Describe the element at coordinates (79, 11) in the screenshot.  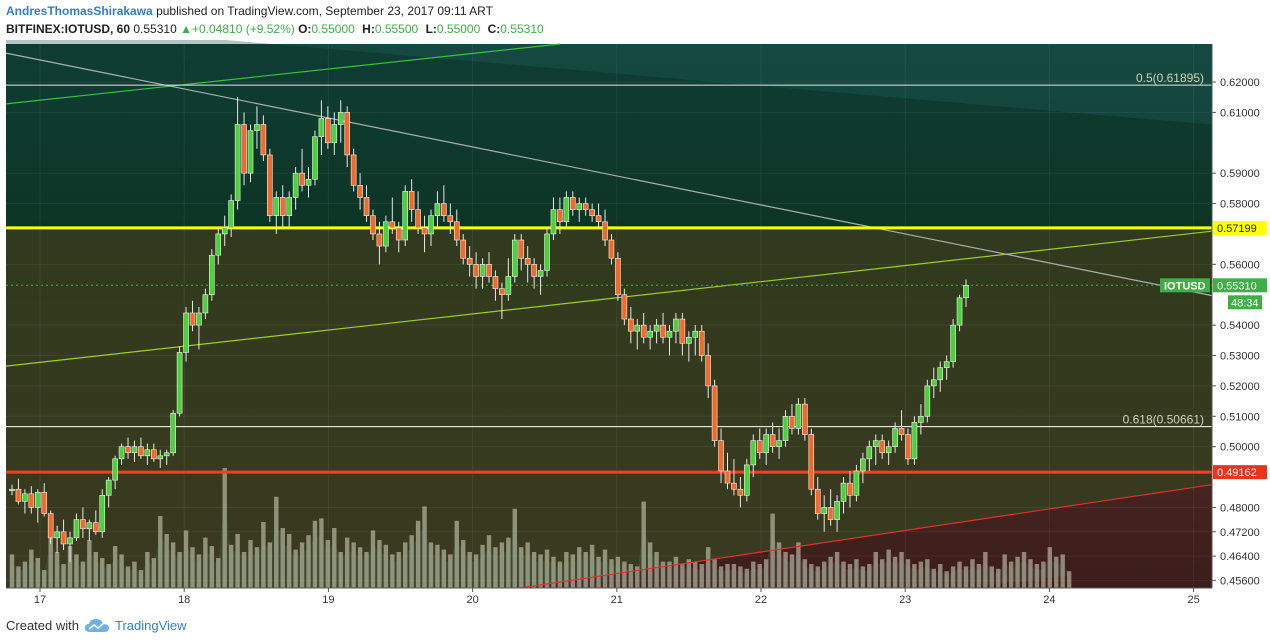
I see `author-link: AndresThomasShirakawa` at that location.